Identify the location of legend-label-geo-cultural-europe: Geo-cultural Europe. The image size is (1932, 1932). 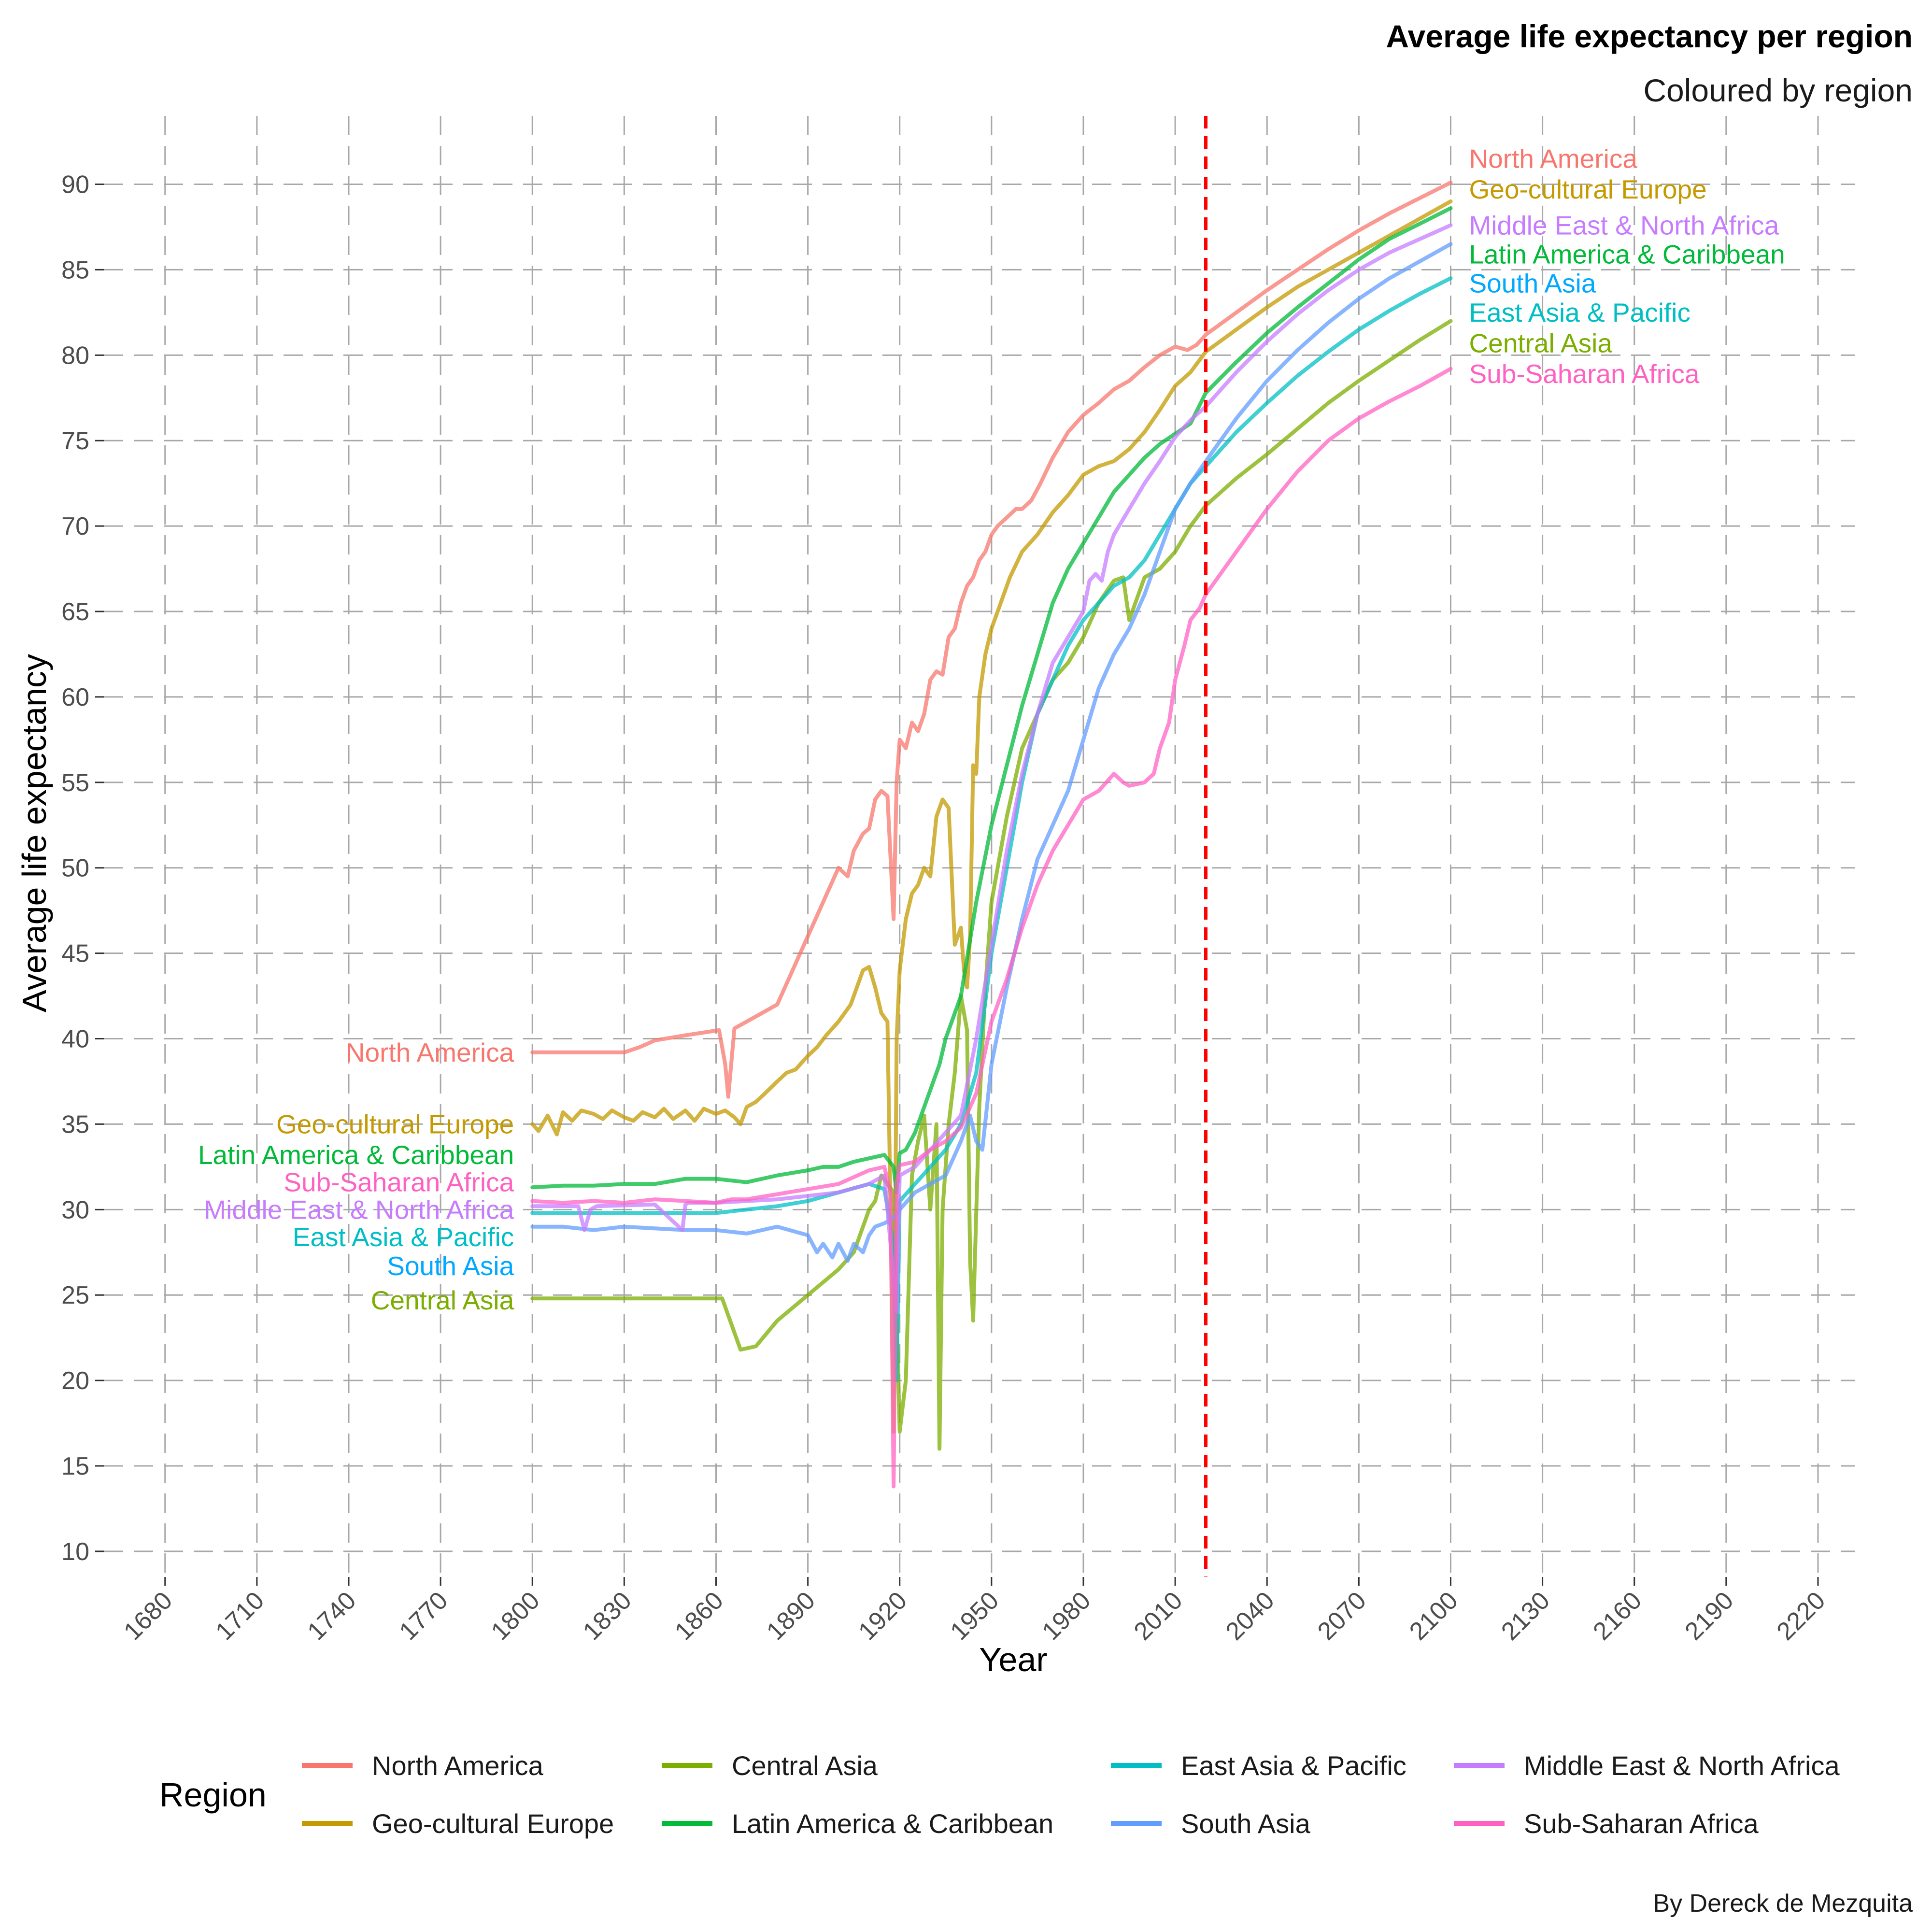
(493, 1823).